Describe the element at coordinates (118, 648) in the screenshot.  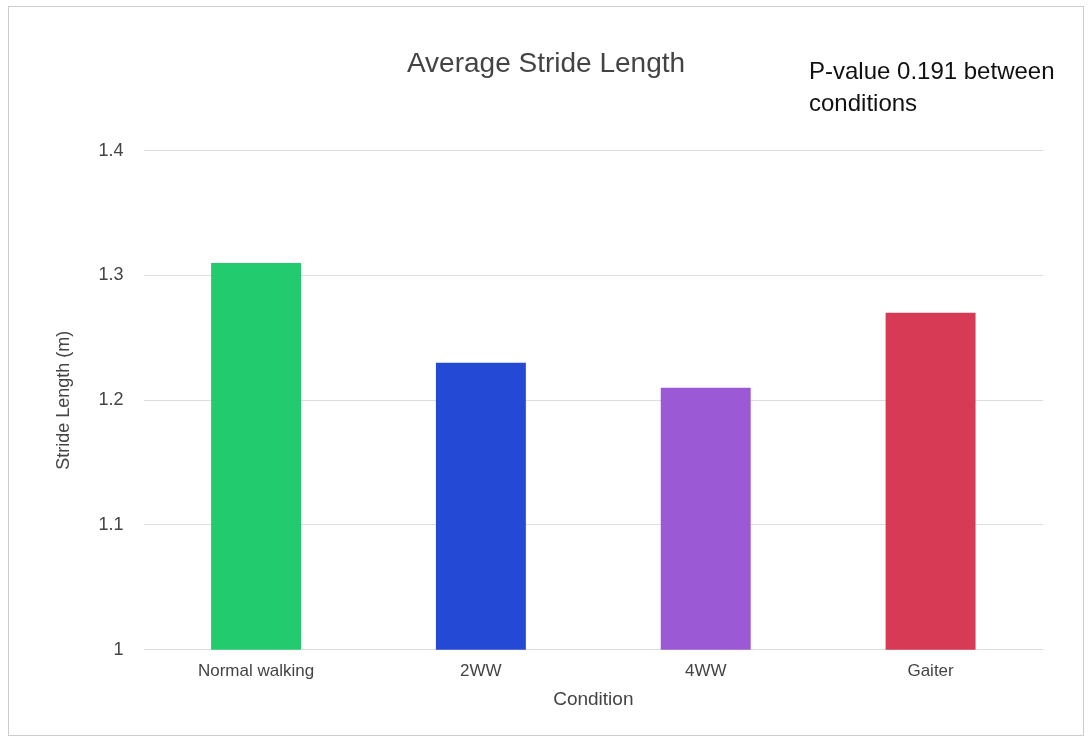
I see `y-tick-label: 1` at that location.